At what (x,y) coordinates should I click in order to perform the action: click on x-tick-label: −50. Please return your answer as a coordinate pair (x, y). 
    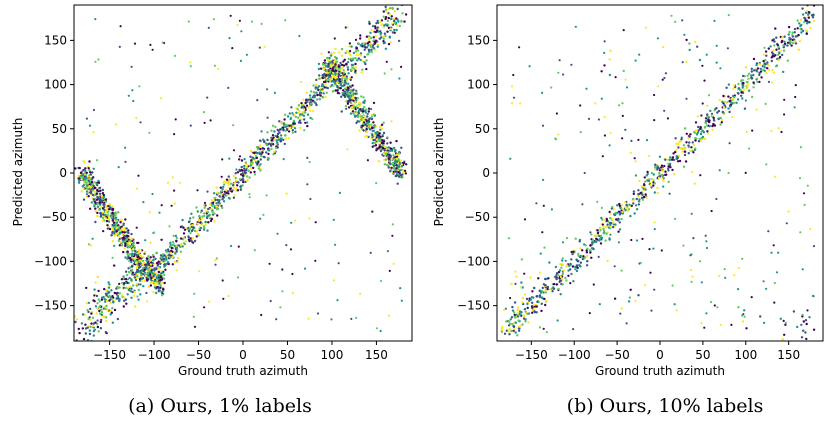
    Looking at the image, I should click on (616, 355).